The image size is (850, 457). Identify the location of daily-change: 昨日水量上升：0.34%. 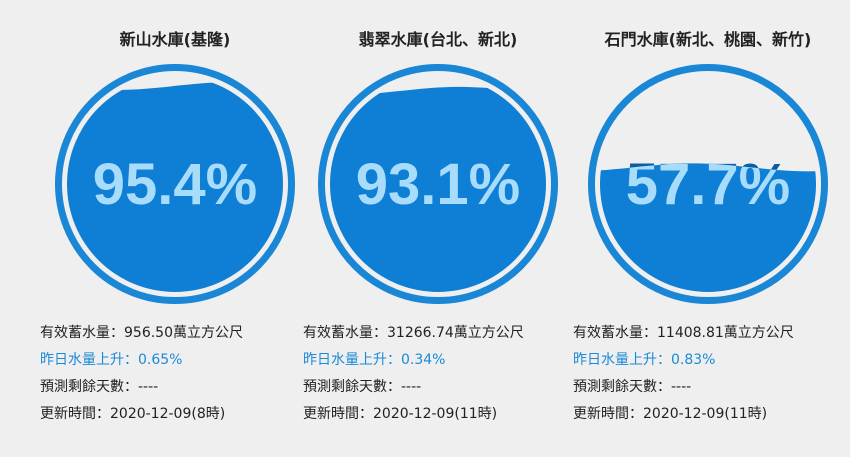
(374, 360).